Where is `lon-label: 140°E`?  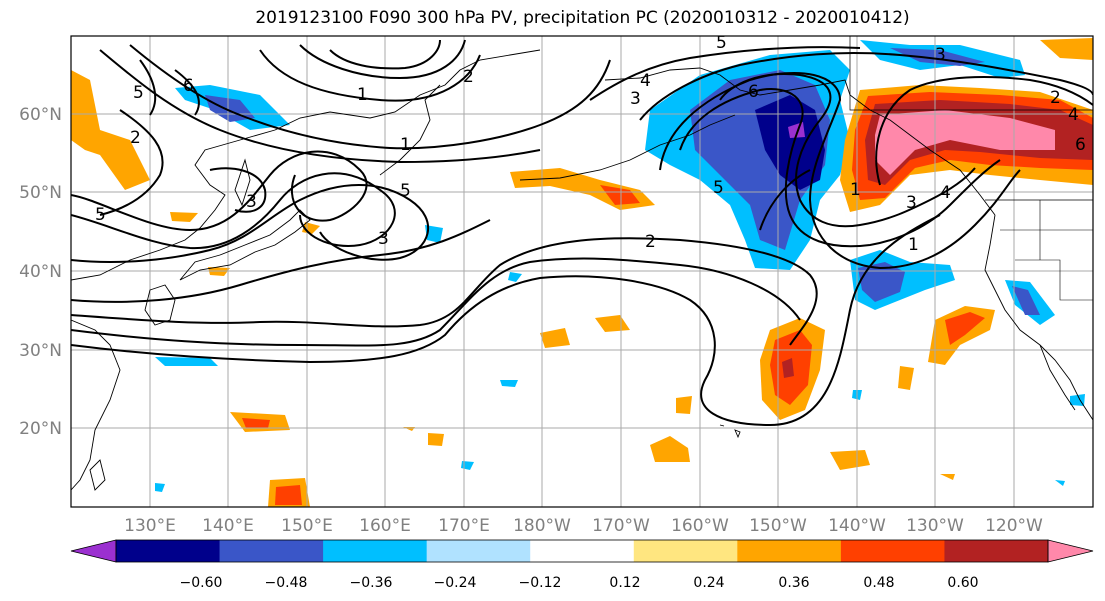
lon-label: 140°E is located at coordinates (228, 526).